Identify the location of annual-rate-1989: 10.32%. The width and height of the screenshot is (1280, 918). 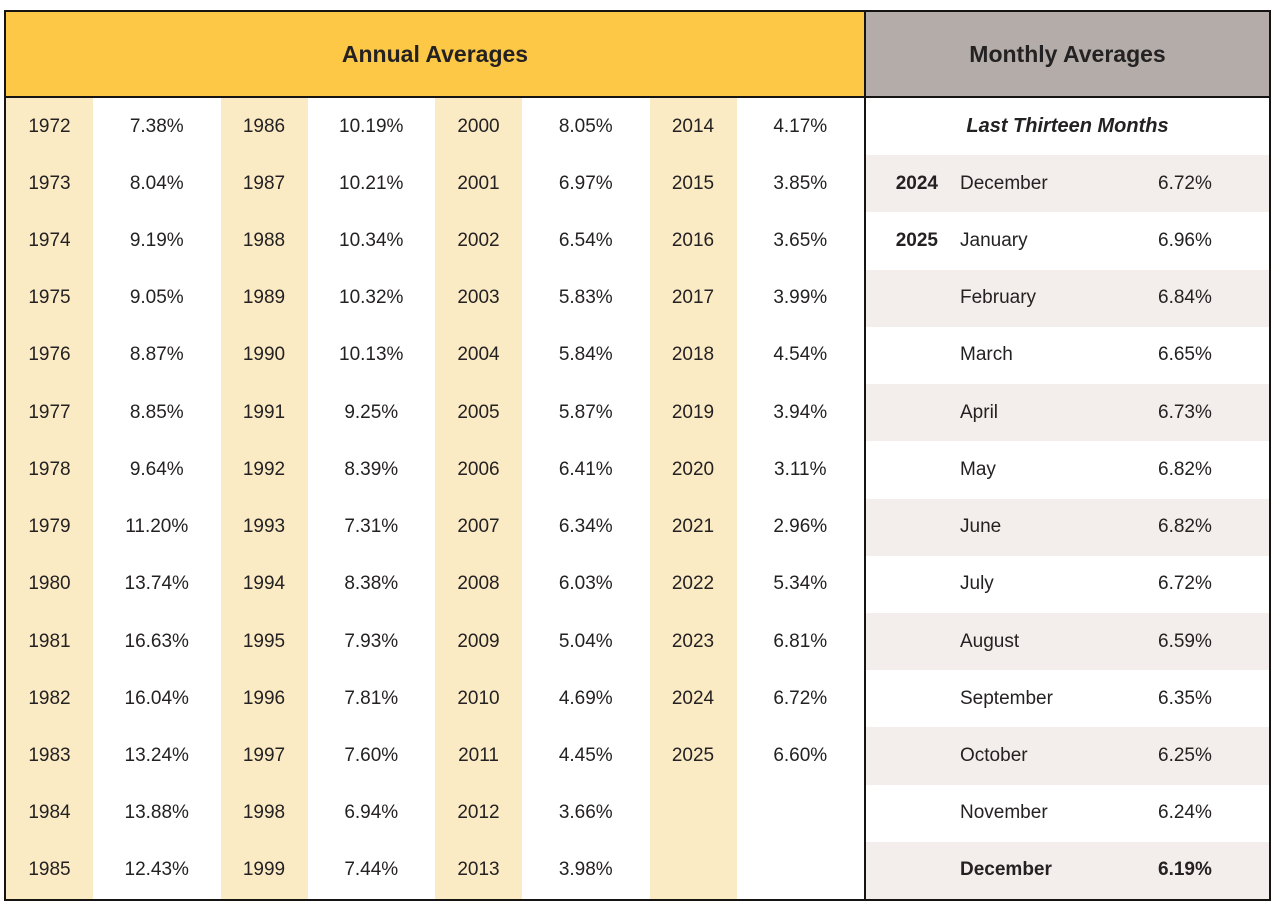
(371, 298).